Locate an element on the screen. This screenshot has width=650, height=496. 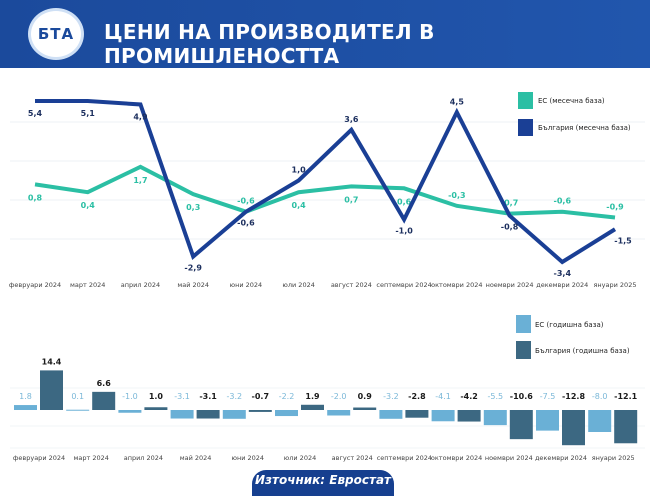
data-label: -0,9 is located at coordinates (615, 207).